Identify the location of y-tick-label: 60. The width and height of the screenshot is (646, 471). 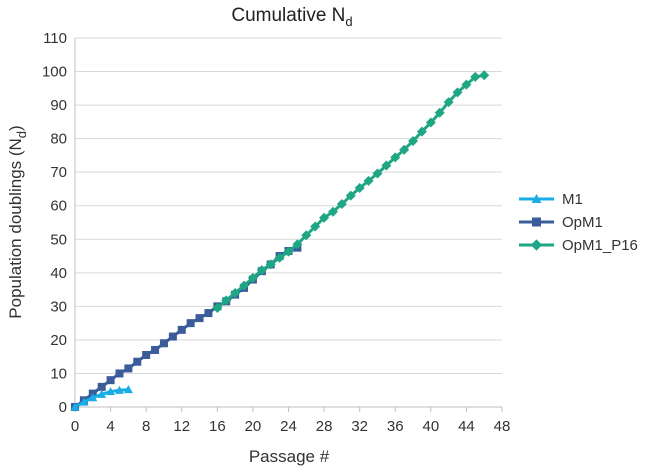
(58, 206).